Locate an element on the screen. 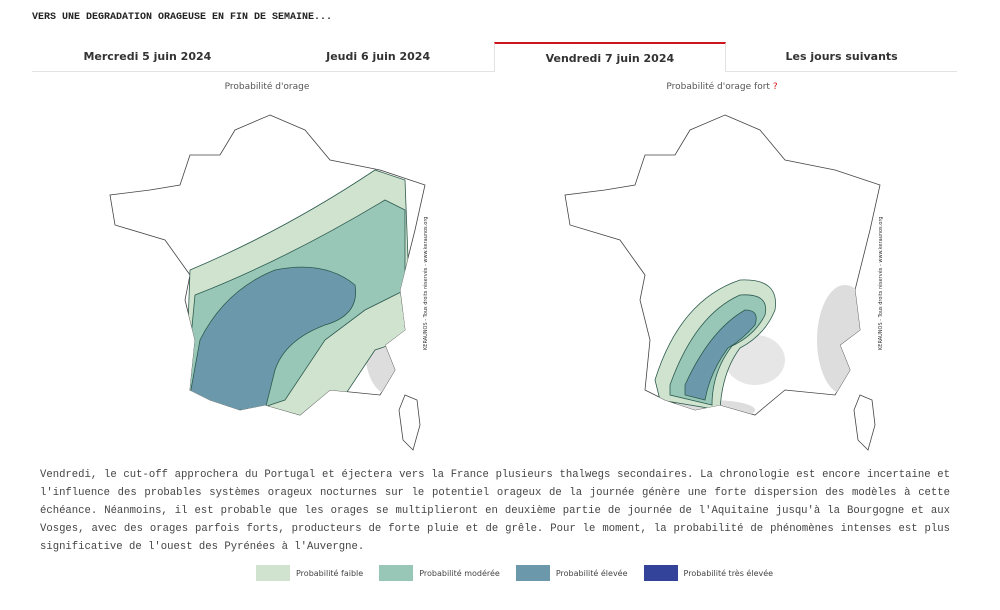  legend-item: Probabilité élevée is located at coordinates (571, 573).